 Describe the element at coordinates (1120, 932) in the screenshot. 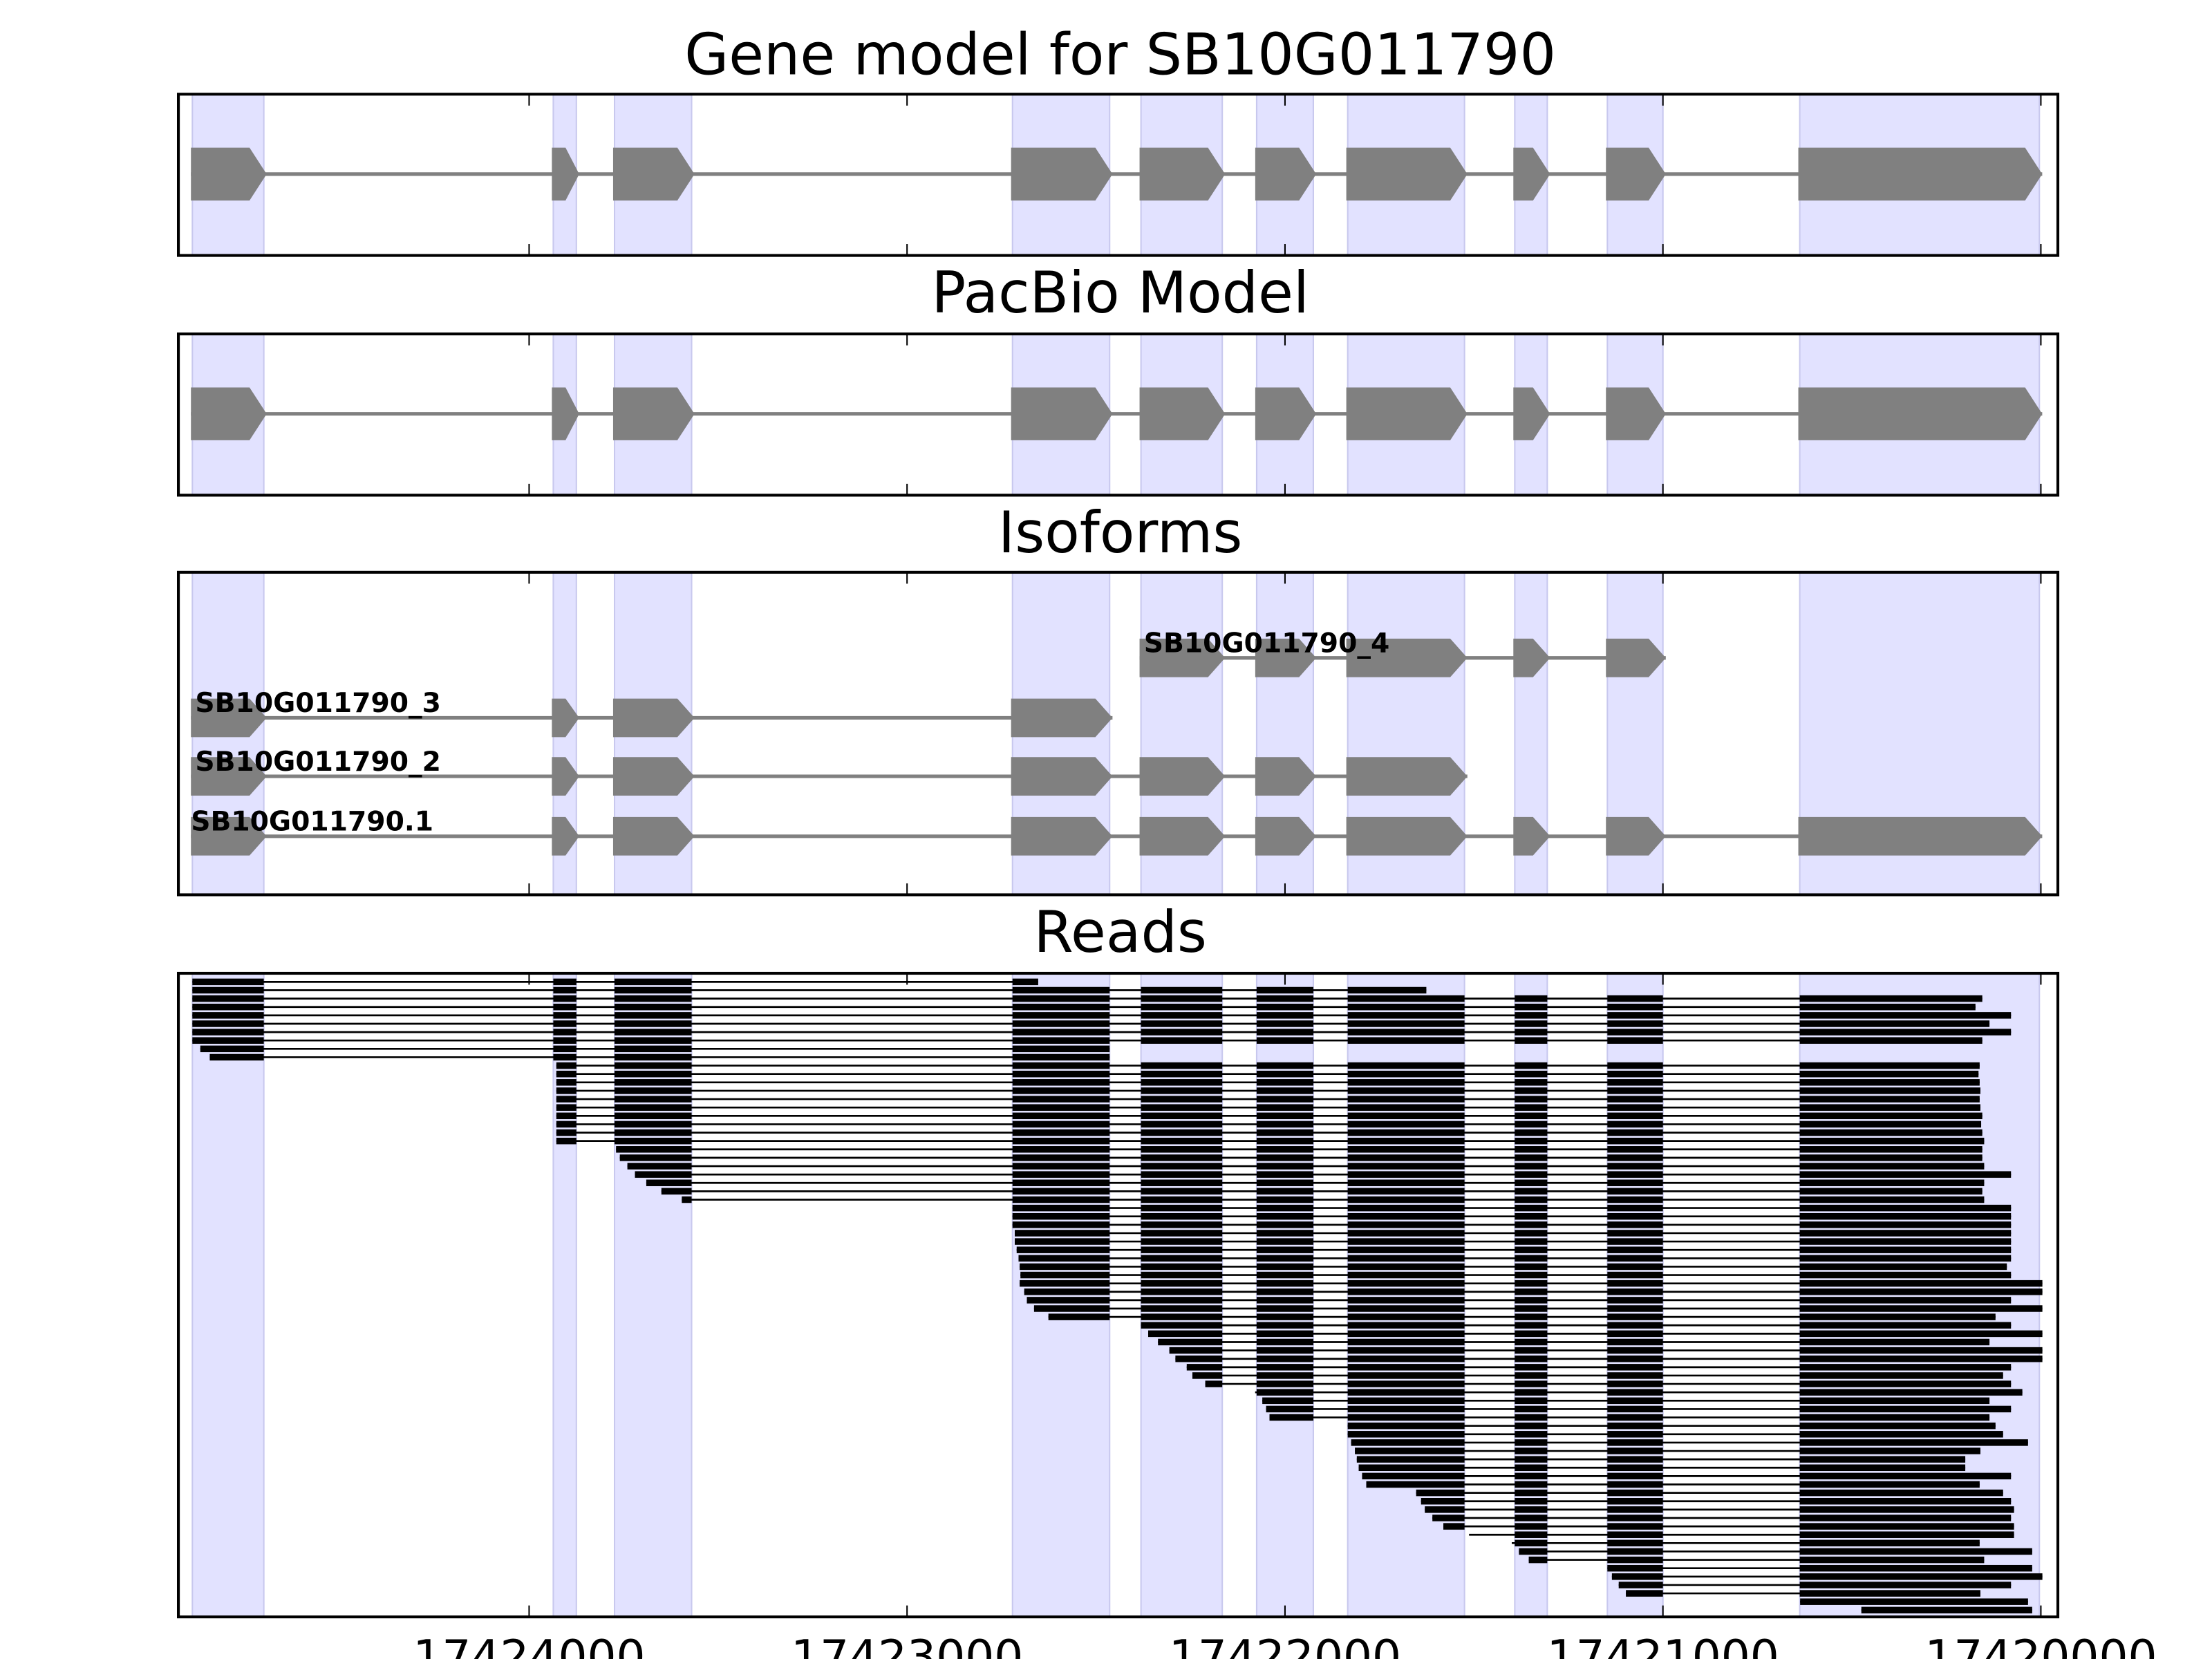

I see `reads-title: Reads` at that location.